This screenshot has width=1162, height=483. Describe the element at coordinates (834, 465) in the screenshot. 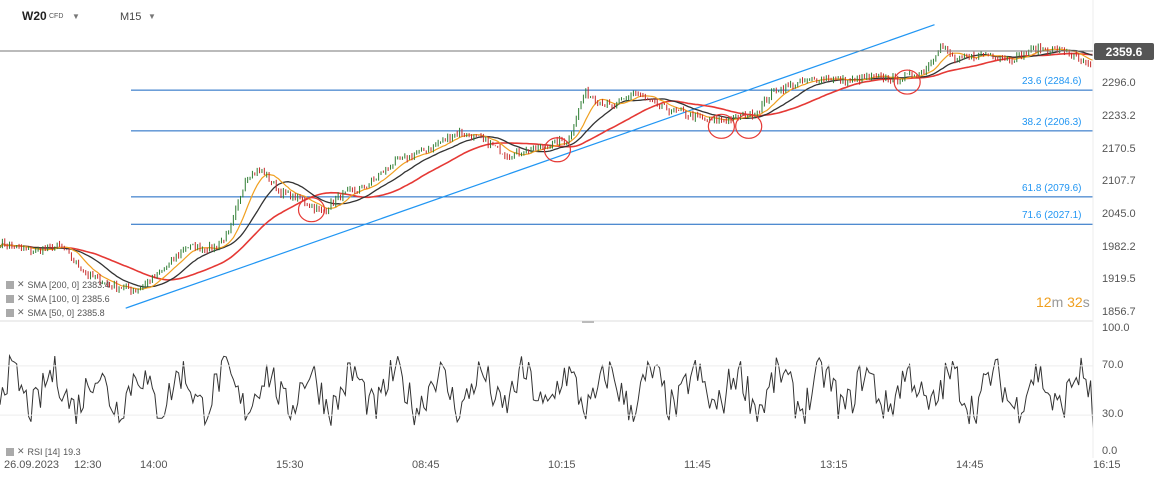

I see `time-axis-tick: 13:15` at that location.